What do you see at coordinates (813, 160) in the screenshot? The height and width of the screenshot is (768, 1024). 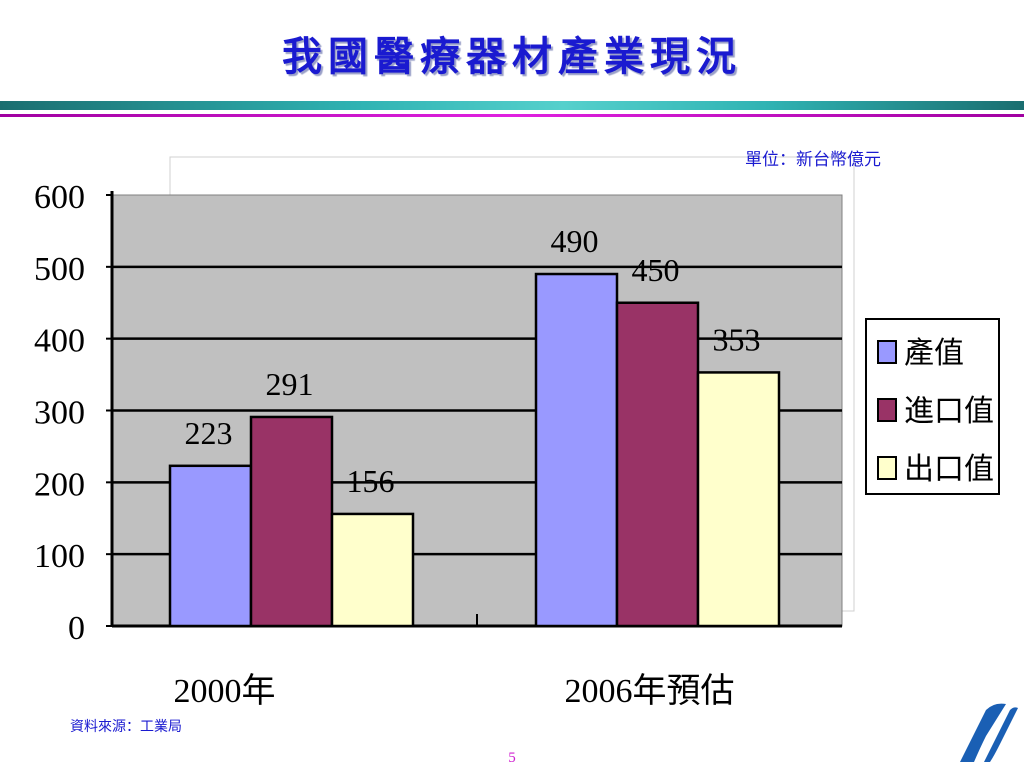 I see `unit-label: 單位：新台幣億元` at bounding box center [813, 160].